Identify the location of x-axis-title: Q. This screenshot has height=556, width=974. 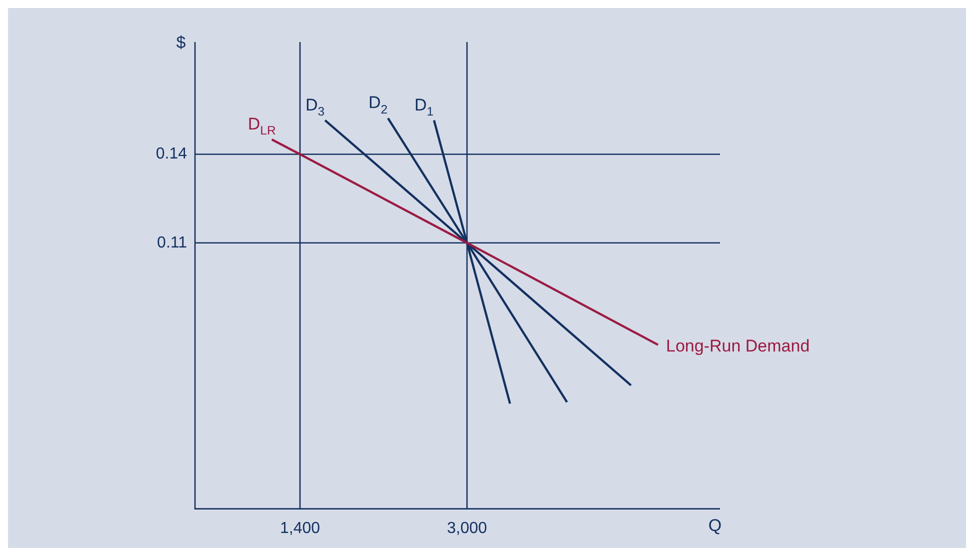
(715, 525).